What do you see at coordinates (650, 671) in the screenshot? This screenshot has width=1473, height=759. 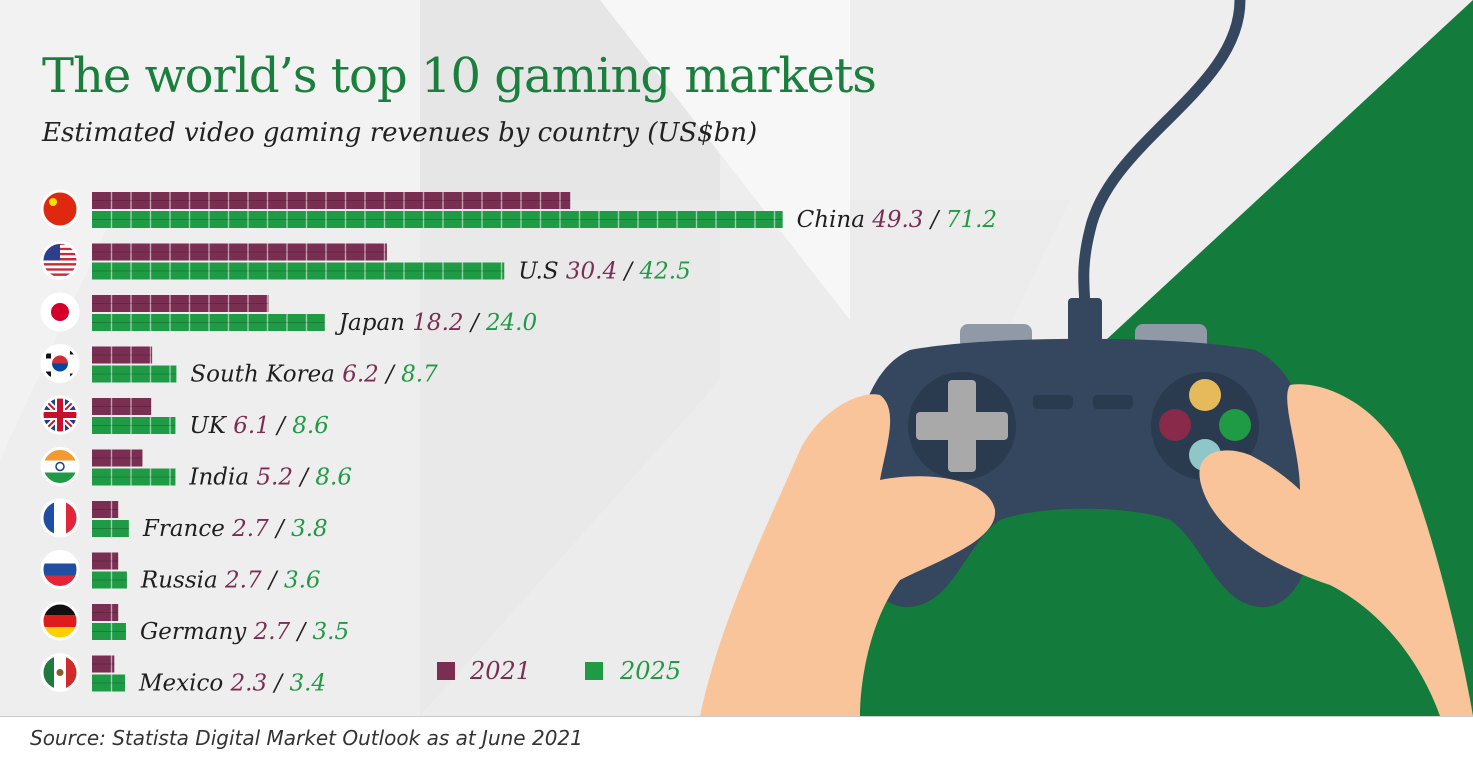 I see `legend-label-2025: 2025` at bounding box center [650, 671].